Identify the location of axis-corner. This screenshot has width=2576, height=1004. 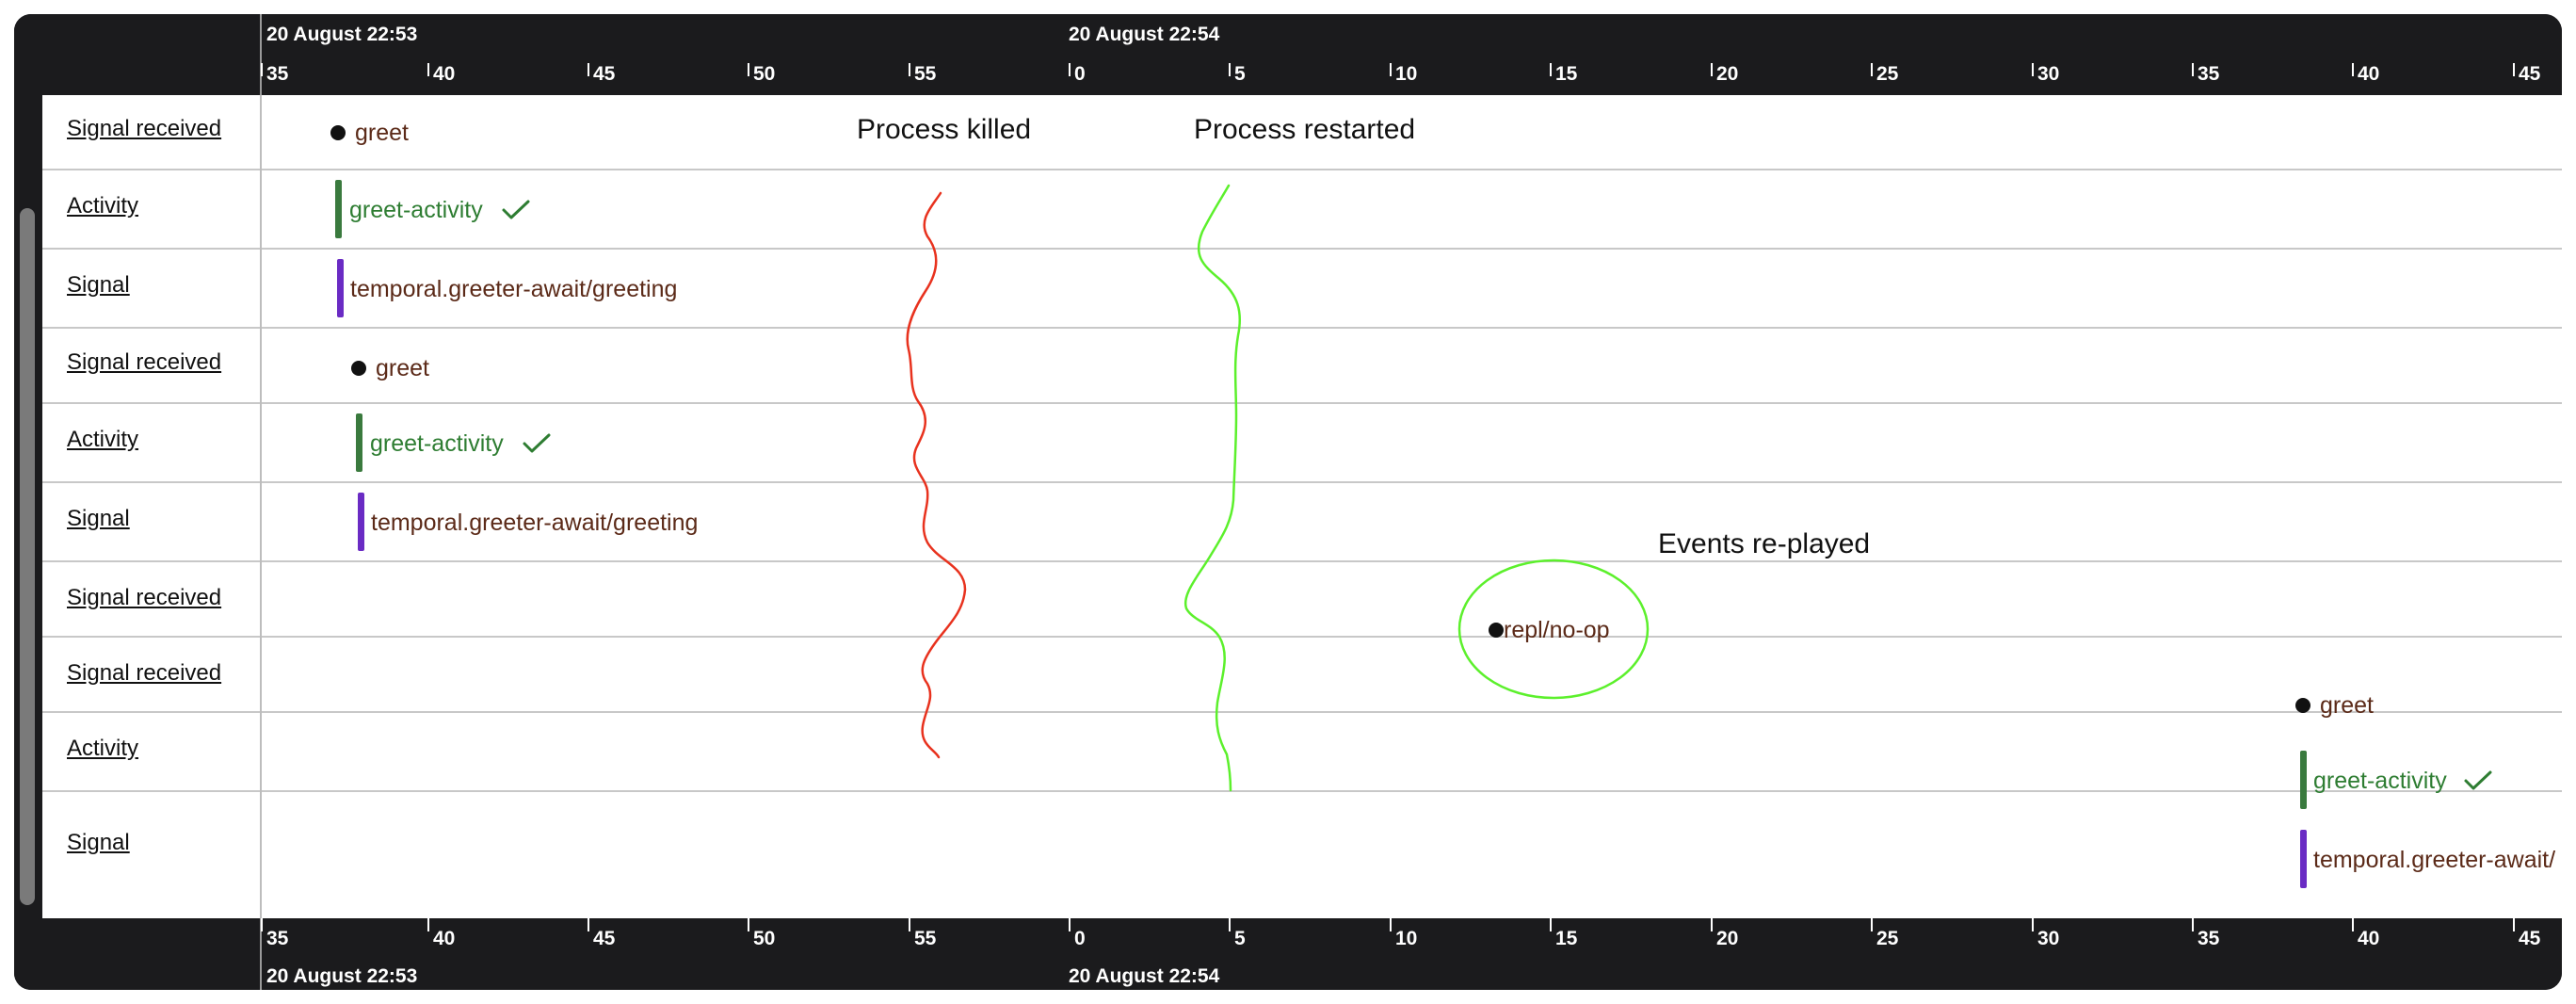
(137, 54).